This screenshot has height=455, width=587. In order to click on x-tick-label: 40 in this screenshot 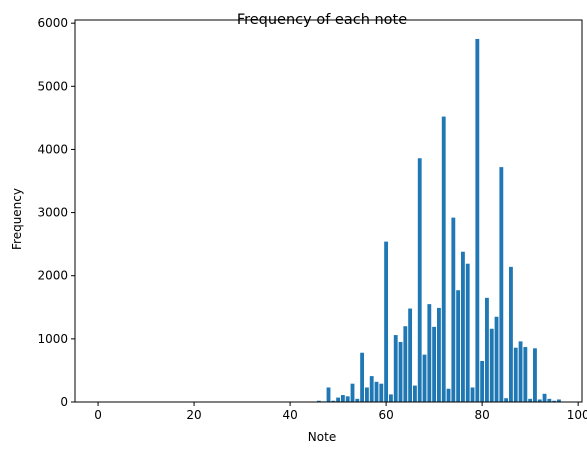, I will do `click(289, 415)`.